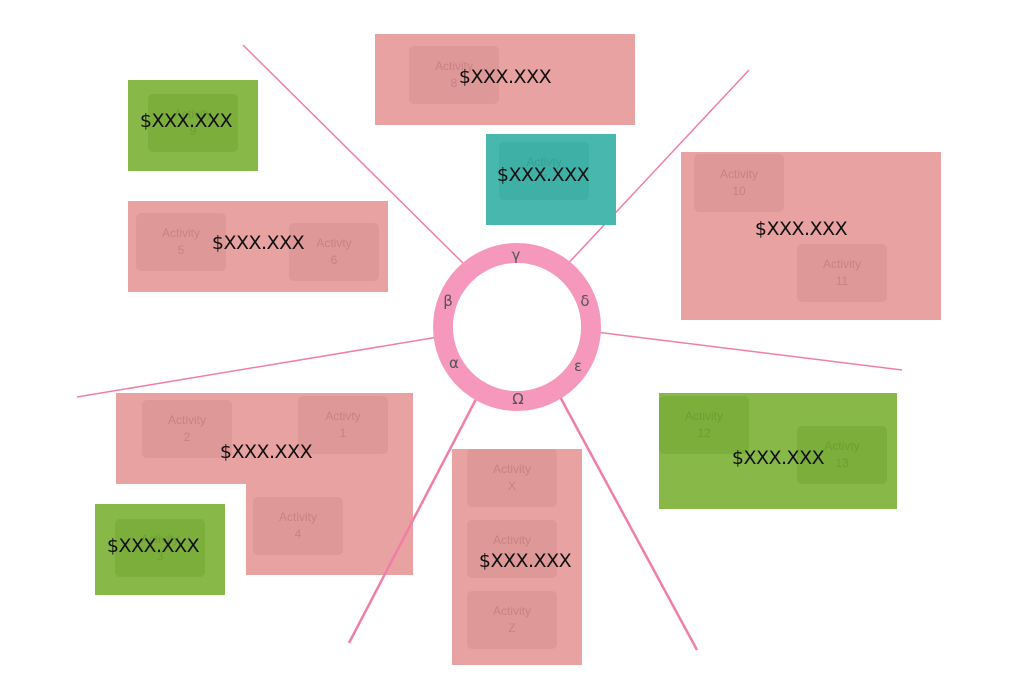 Image resolution: width=1024 pixels, height=686 pixels. What do you see at coordinates (448, 301) in the screenshot?
I see `ring-label-beta: β` at bounding box center [448, 301].